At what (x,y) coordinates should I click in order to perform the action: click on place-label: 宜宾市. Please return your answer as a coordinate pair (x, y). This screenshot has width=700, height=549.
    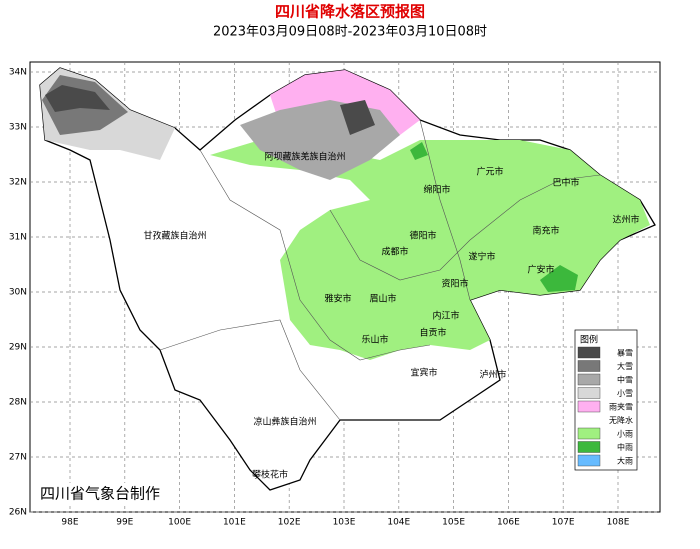
    Looking at the image, I should click on (423, 373).